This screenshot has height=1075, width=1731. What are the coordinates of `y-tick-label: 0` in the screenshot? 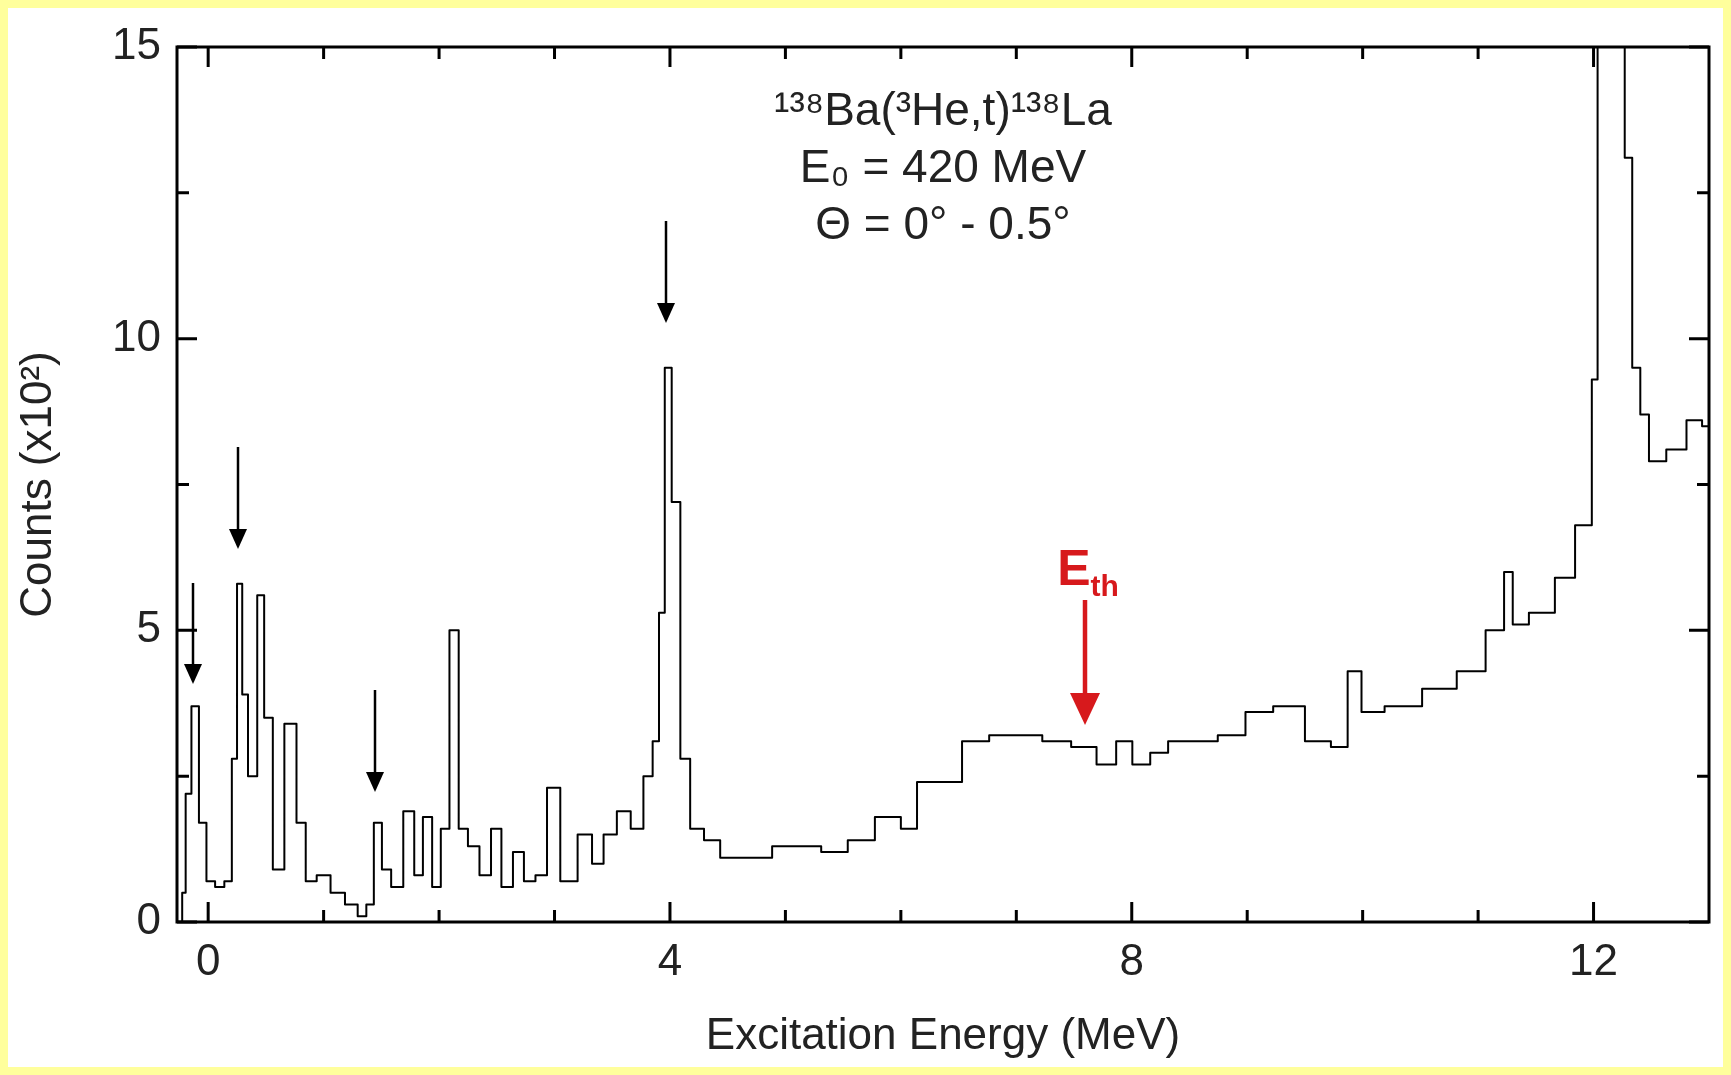 It's located at (148, 919).